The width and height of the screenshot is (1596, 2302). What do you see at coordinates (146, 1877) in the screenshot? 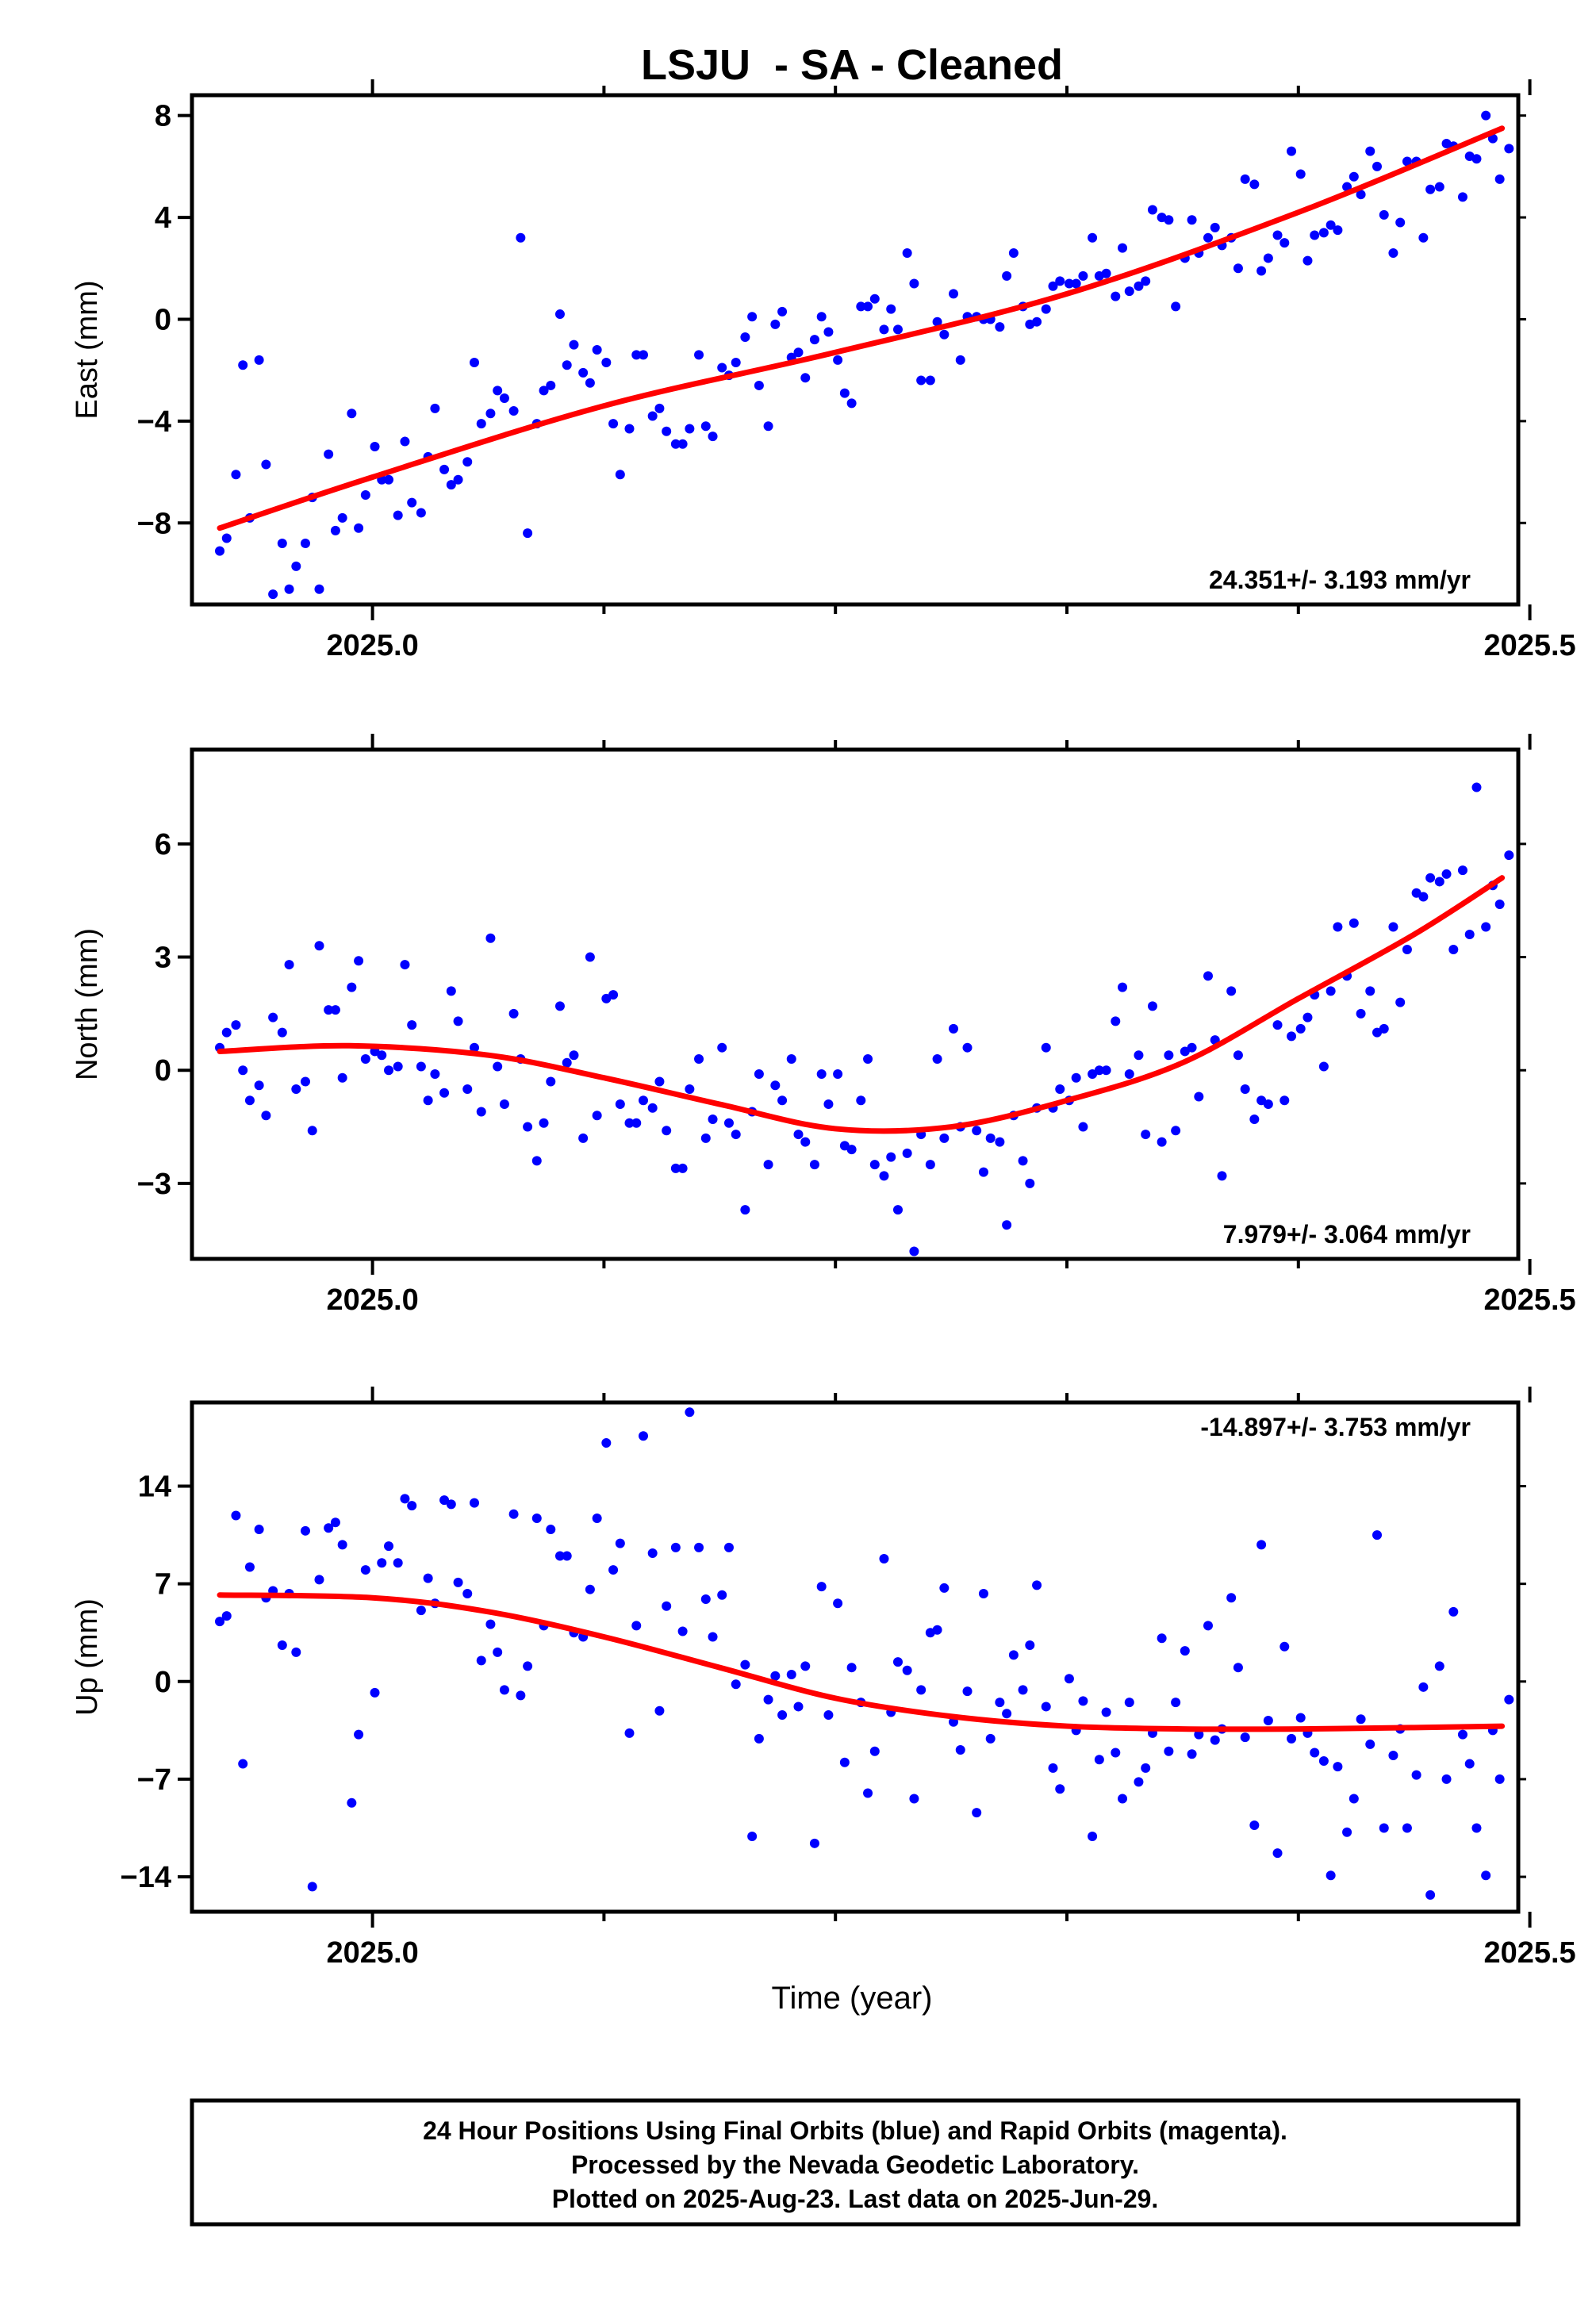
I see `up-y-tick-label: −14` at bounding box center [146, 1877].